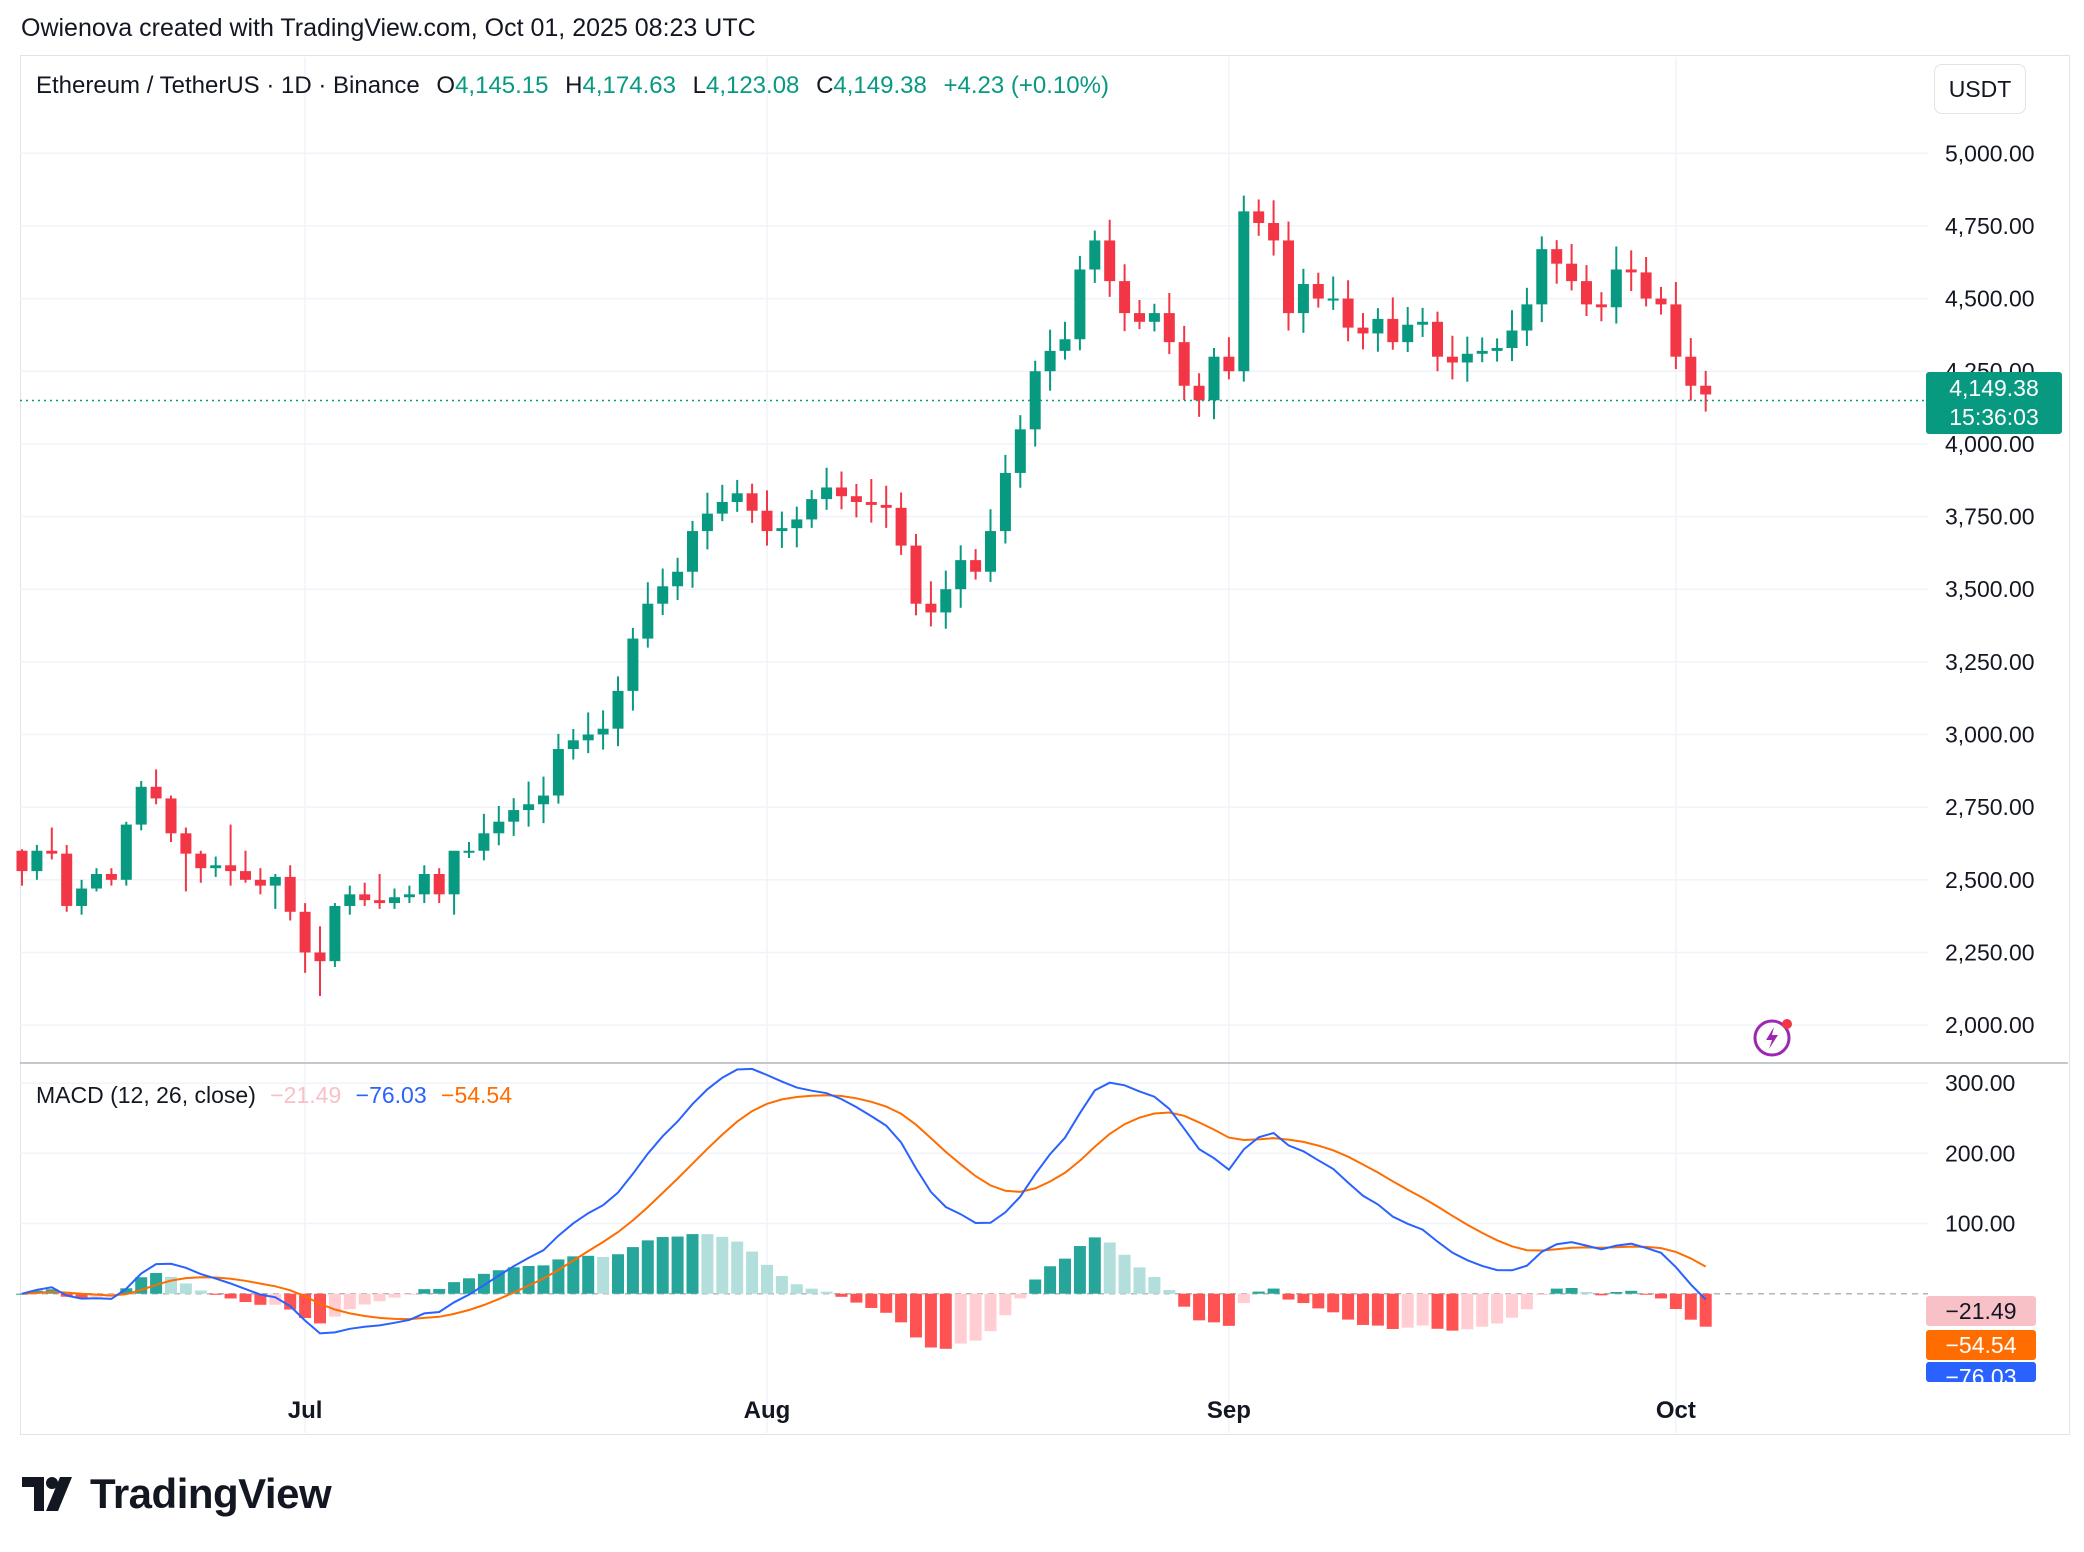 This screenshot has width=2084, height=1552. I want to click on macd-axis-tick-label: 100.00, so click(1980, 1224).